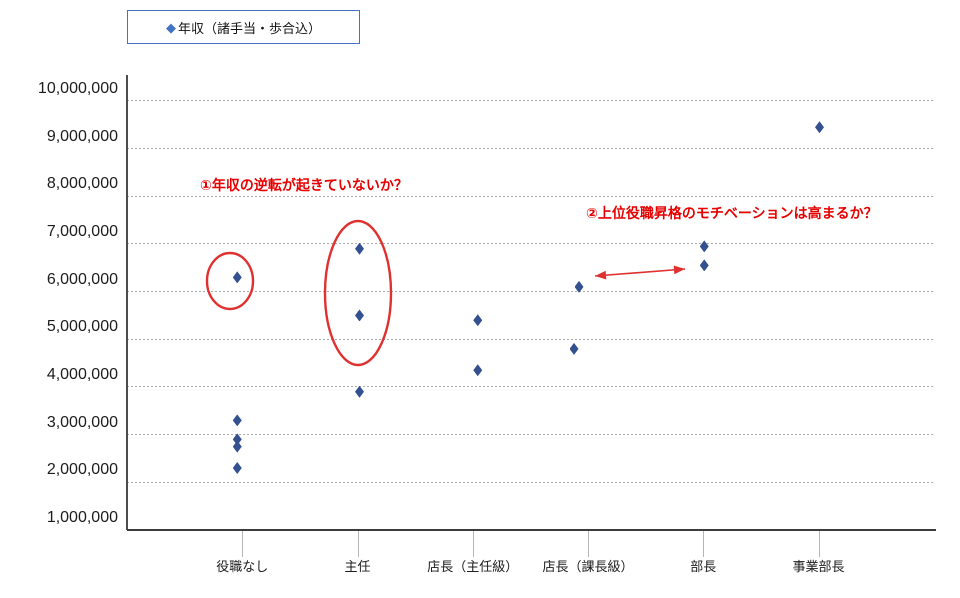 The height and width of the screenshot is (598, 960). What do you see at coordinates (77, 88) in the screenshot?
I see `y-axis-label: 10,000,000` at bounding box center [77, 88].